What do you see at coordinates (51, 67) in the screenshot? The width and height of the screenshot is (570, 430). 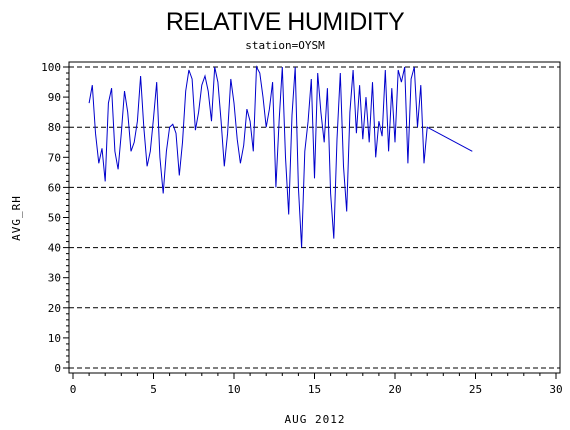 I see `y-tick-label: 100` at bounding box center [51, 67].